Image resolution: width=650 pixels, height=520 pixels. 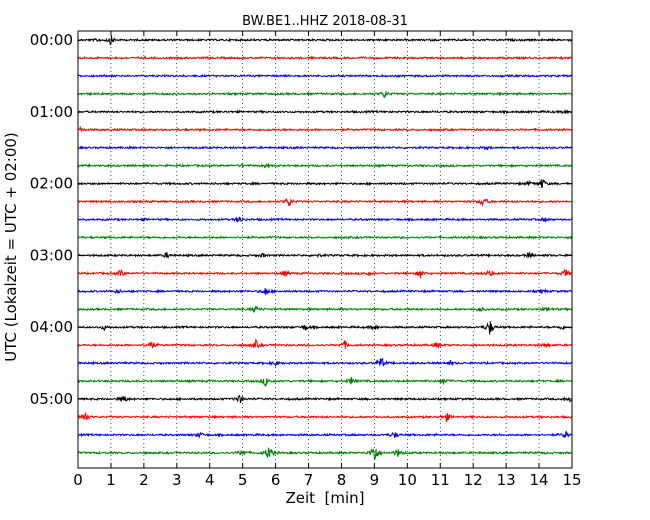 What do you see at coordinates (375, 480) in the screenshot?
I see `x-tick-label: 9` at bounding box center [375, 480].